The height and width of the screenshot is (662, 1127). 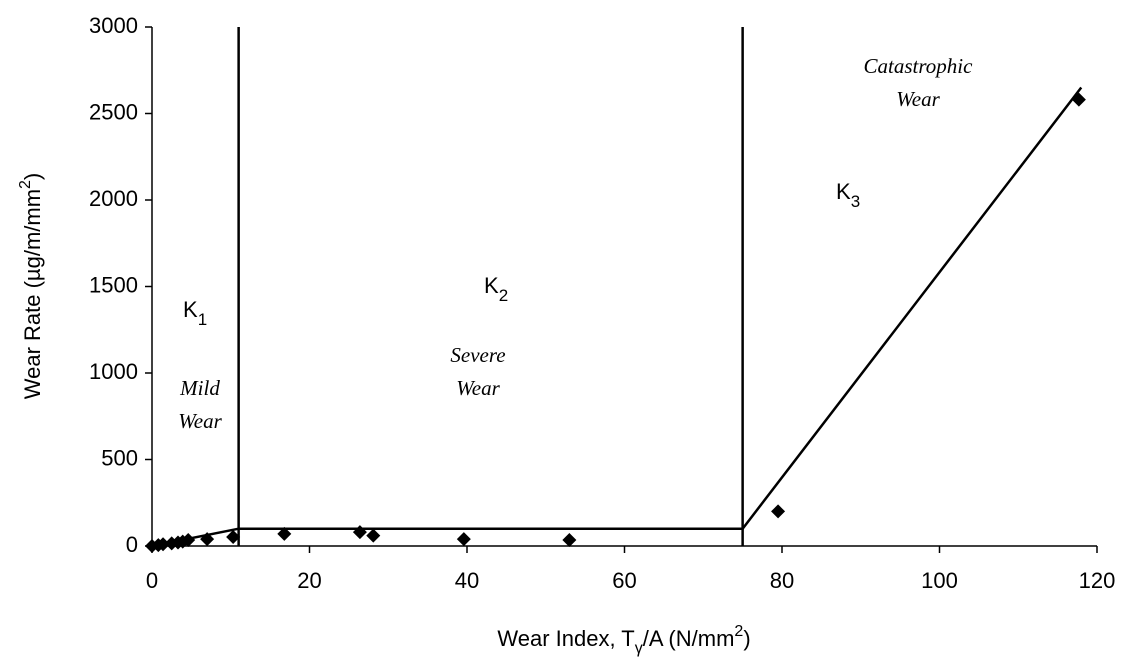 What do you see at coordinates (113, 25) in the screenshot?
I see `y-tick-label: 3000` at bounding box center [113, 25].